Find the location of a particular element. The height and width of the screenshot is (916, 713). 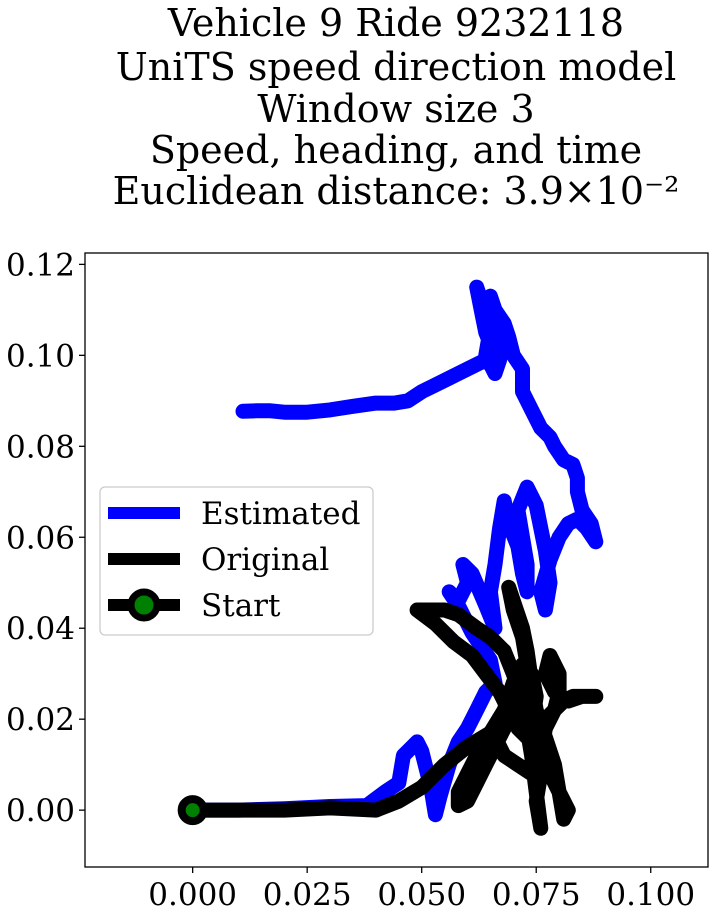

y-axis-ticks: 0.00 0.02 0.04 0.06 0.08 0.10 0.12 is located at coordinates (45, 538).